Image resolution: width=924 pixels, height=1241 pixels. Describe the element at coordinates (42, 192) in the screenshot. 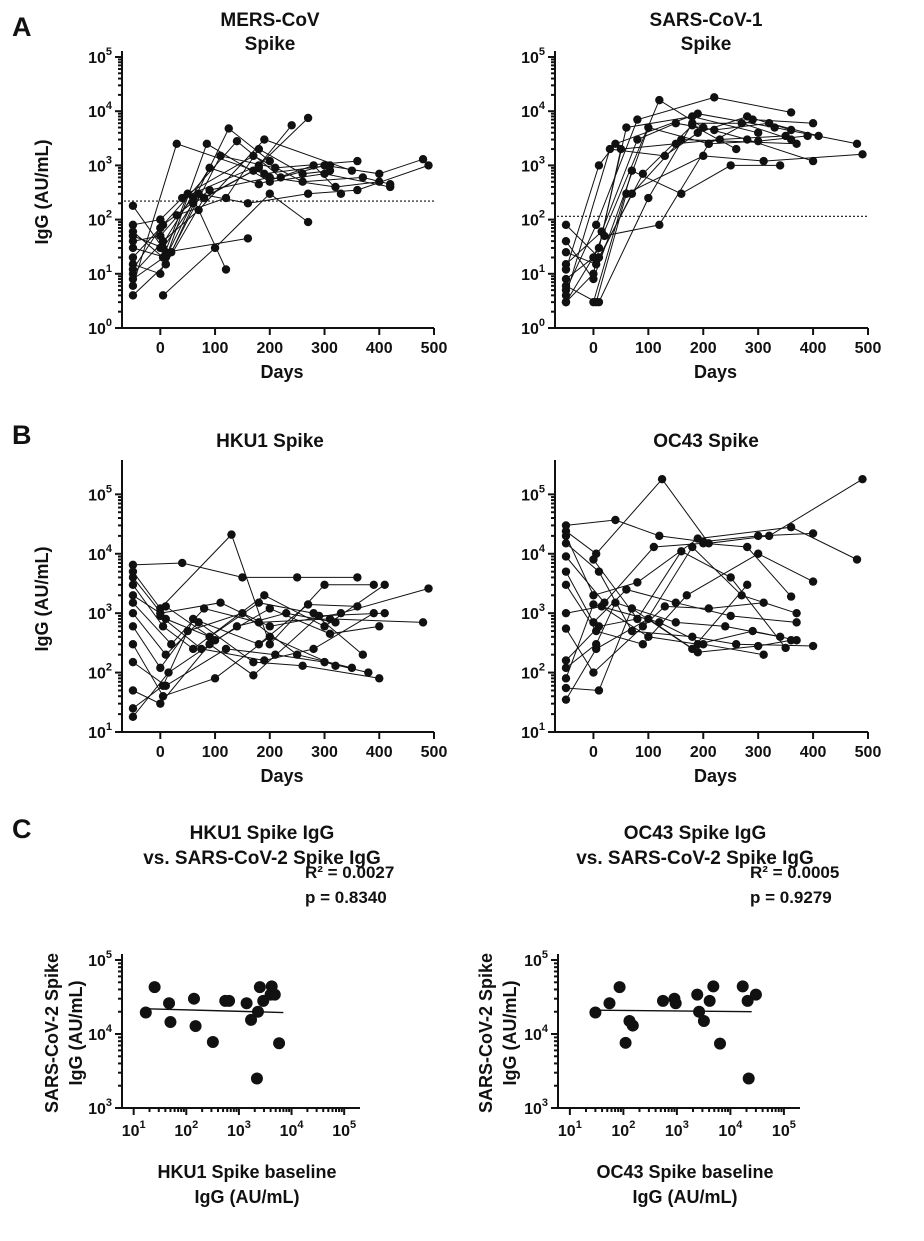

I see `y-axis-label: IgG (AU/mL)` at that location.